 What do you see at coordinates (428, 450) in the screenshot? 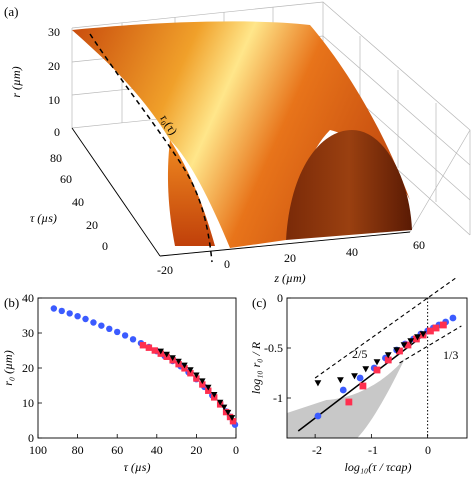
I see `c-xtick-0: 0` at bounding box center [428, 450].